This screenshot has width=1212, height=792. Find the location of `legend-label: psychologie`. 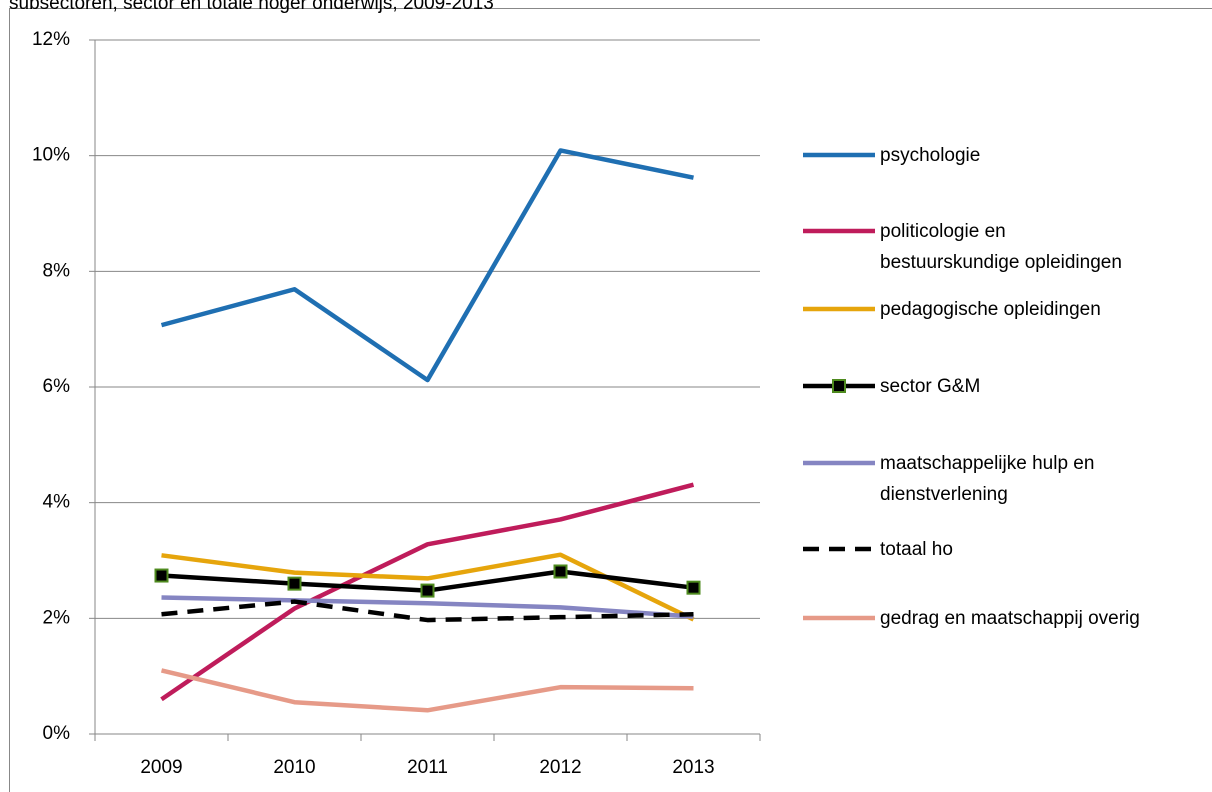

legend-label: psychologie is located at coordinates (930, 155).